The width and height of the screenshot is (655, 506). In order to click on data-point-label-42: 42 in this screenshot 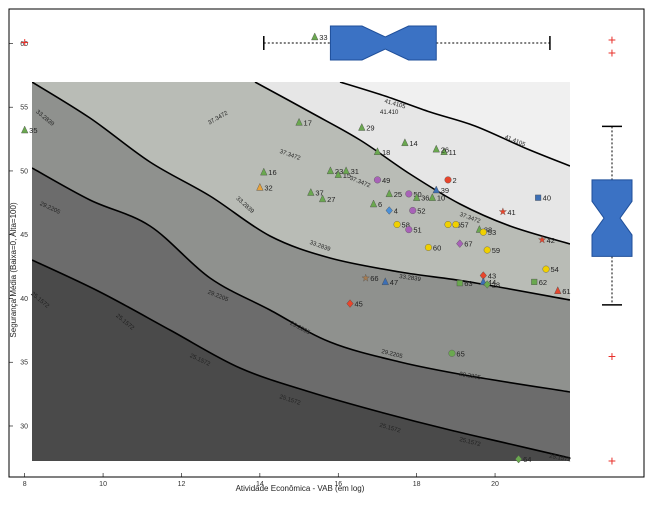, I will do `click(551, 240)`.